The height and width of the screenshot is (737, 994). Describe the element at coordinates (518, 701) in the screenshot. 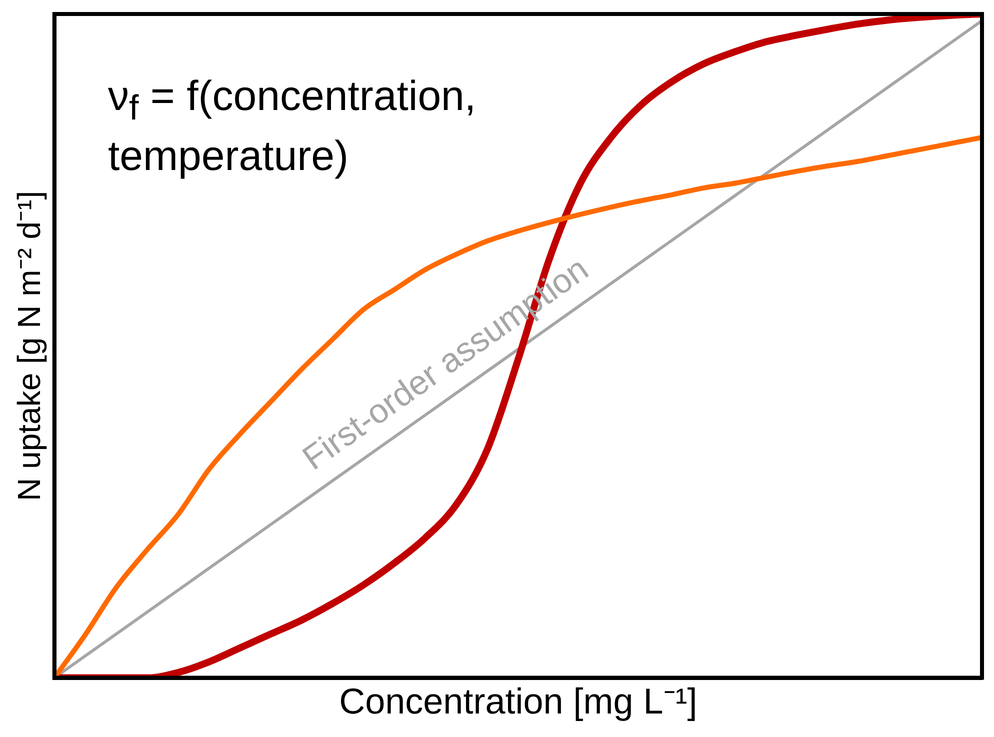

I see `x-axis-title: Concentration [mg L⁻¹]` at that location.